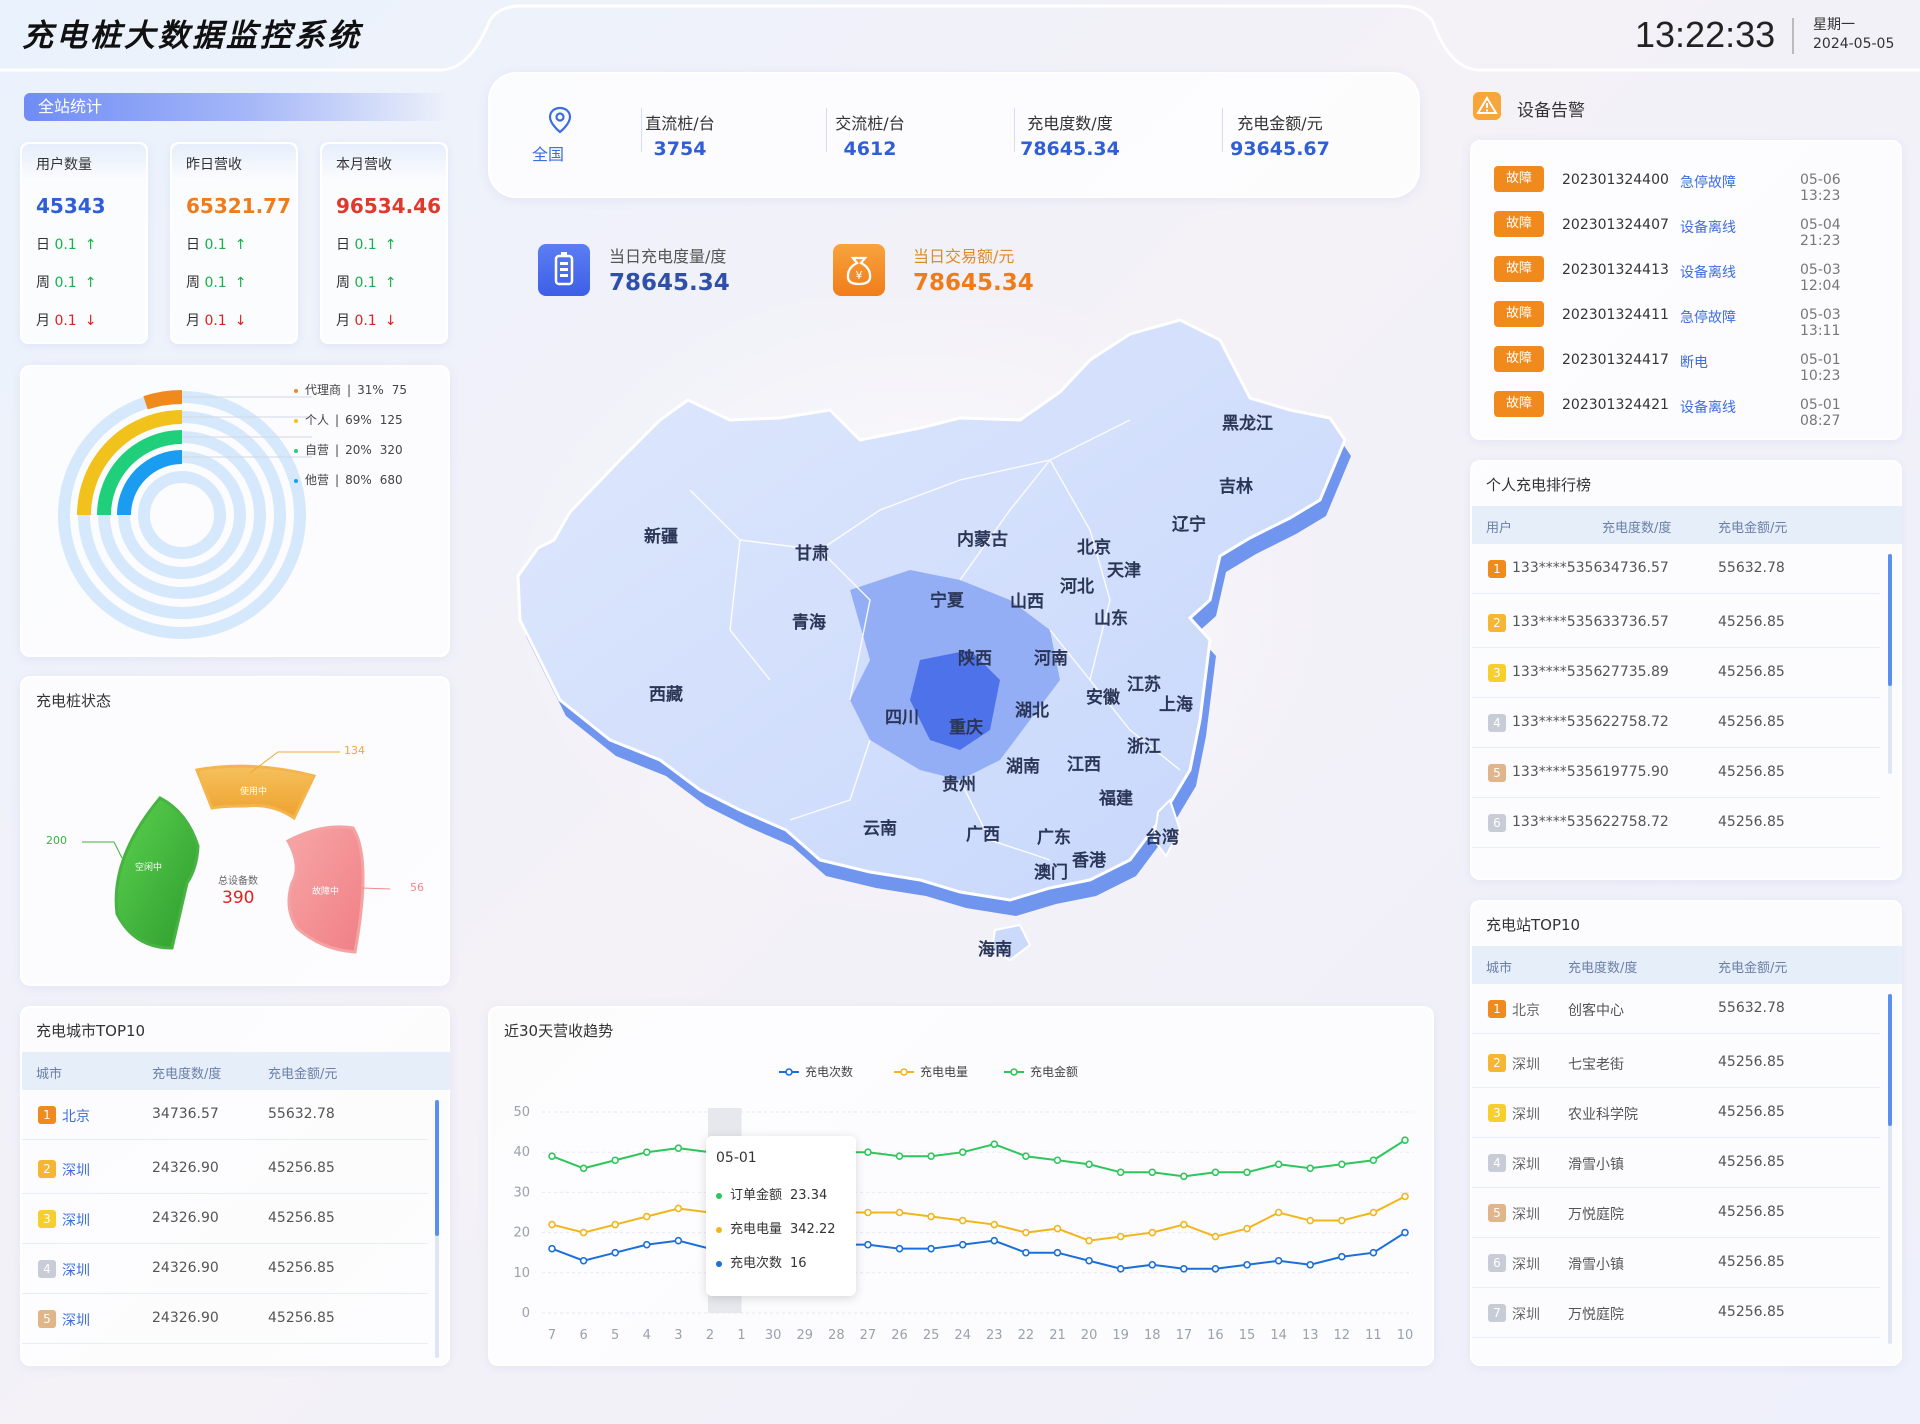  What do you see at coordinates (1144, 685) in the screenshot?
I see `province-label: 江苏` at bounding box center [1144, 685].